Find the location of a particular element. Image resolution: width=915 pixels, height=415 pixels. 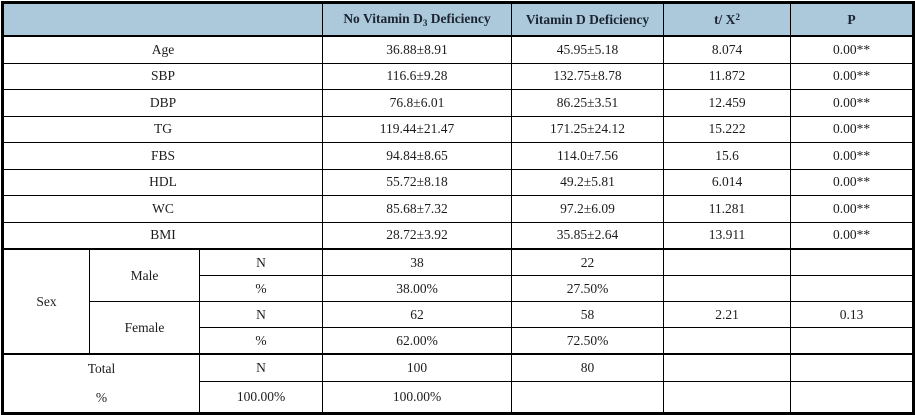

value-t: 11.872 is located at coordinates (727, 76).